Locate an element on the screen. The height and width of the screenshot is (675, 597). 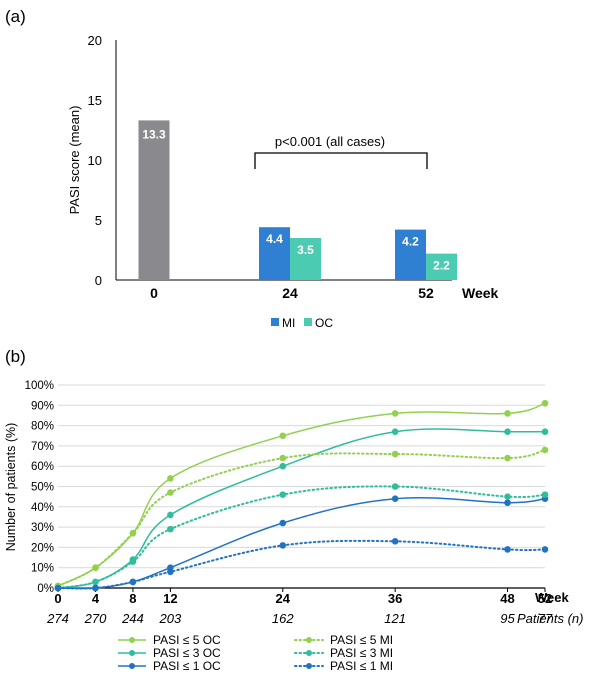
line-chart-x-tick-label: 12 is located at coordinates (170, 598).